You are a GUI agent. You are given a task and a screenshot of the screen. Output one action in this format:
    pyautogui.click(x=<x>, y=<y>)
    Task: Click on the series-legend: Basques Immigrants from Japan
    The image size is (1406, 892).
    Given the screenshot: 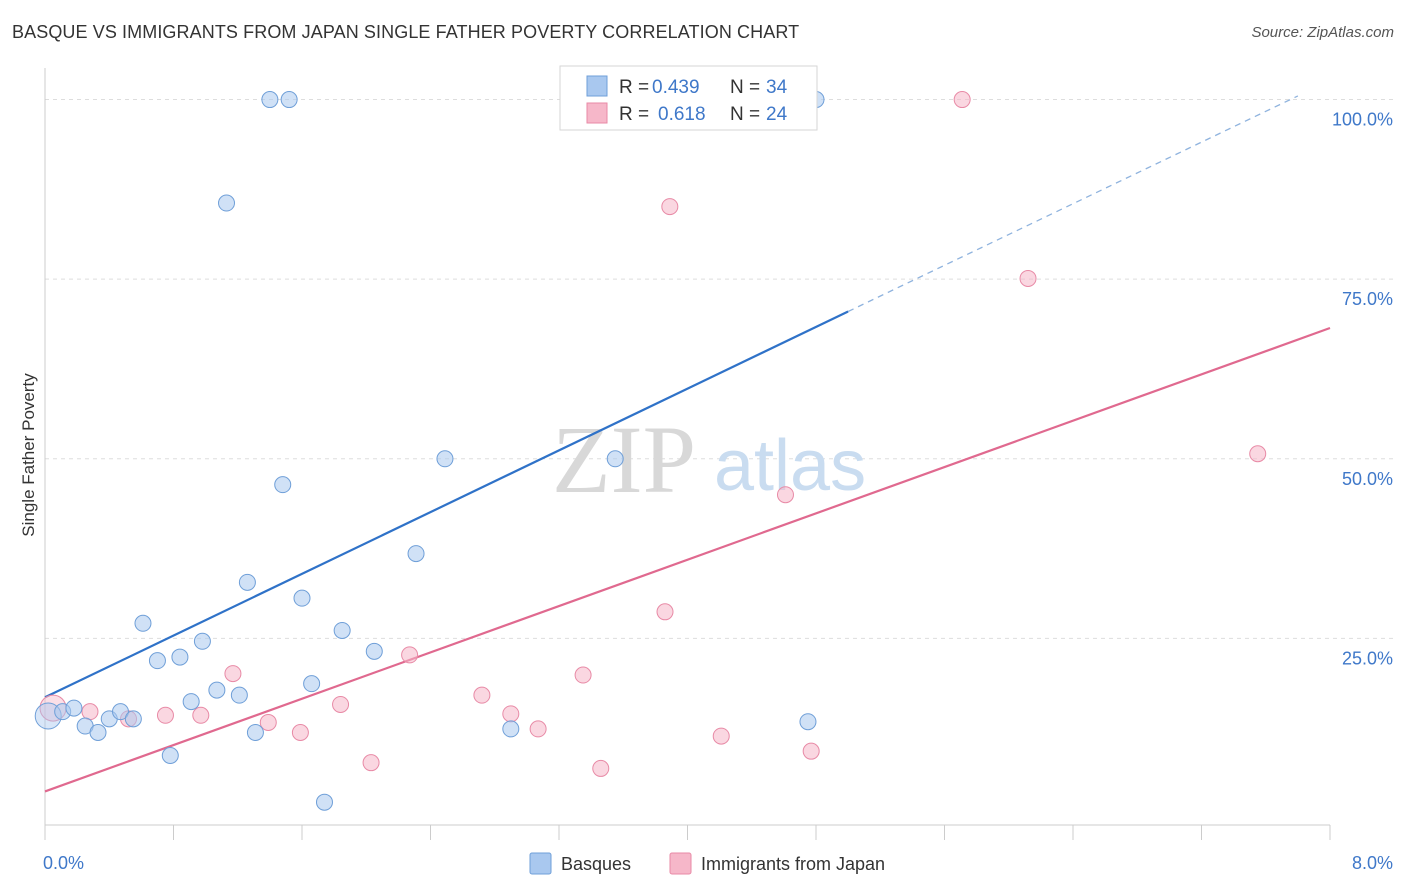 What is the action you would take?
    pyautogui.click(x=707, y=863)
    